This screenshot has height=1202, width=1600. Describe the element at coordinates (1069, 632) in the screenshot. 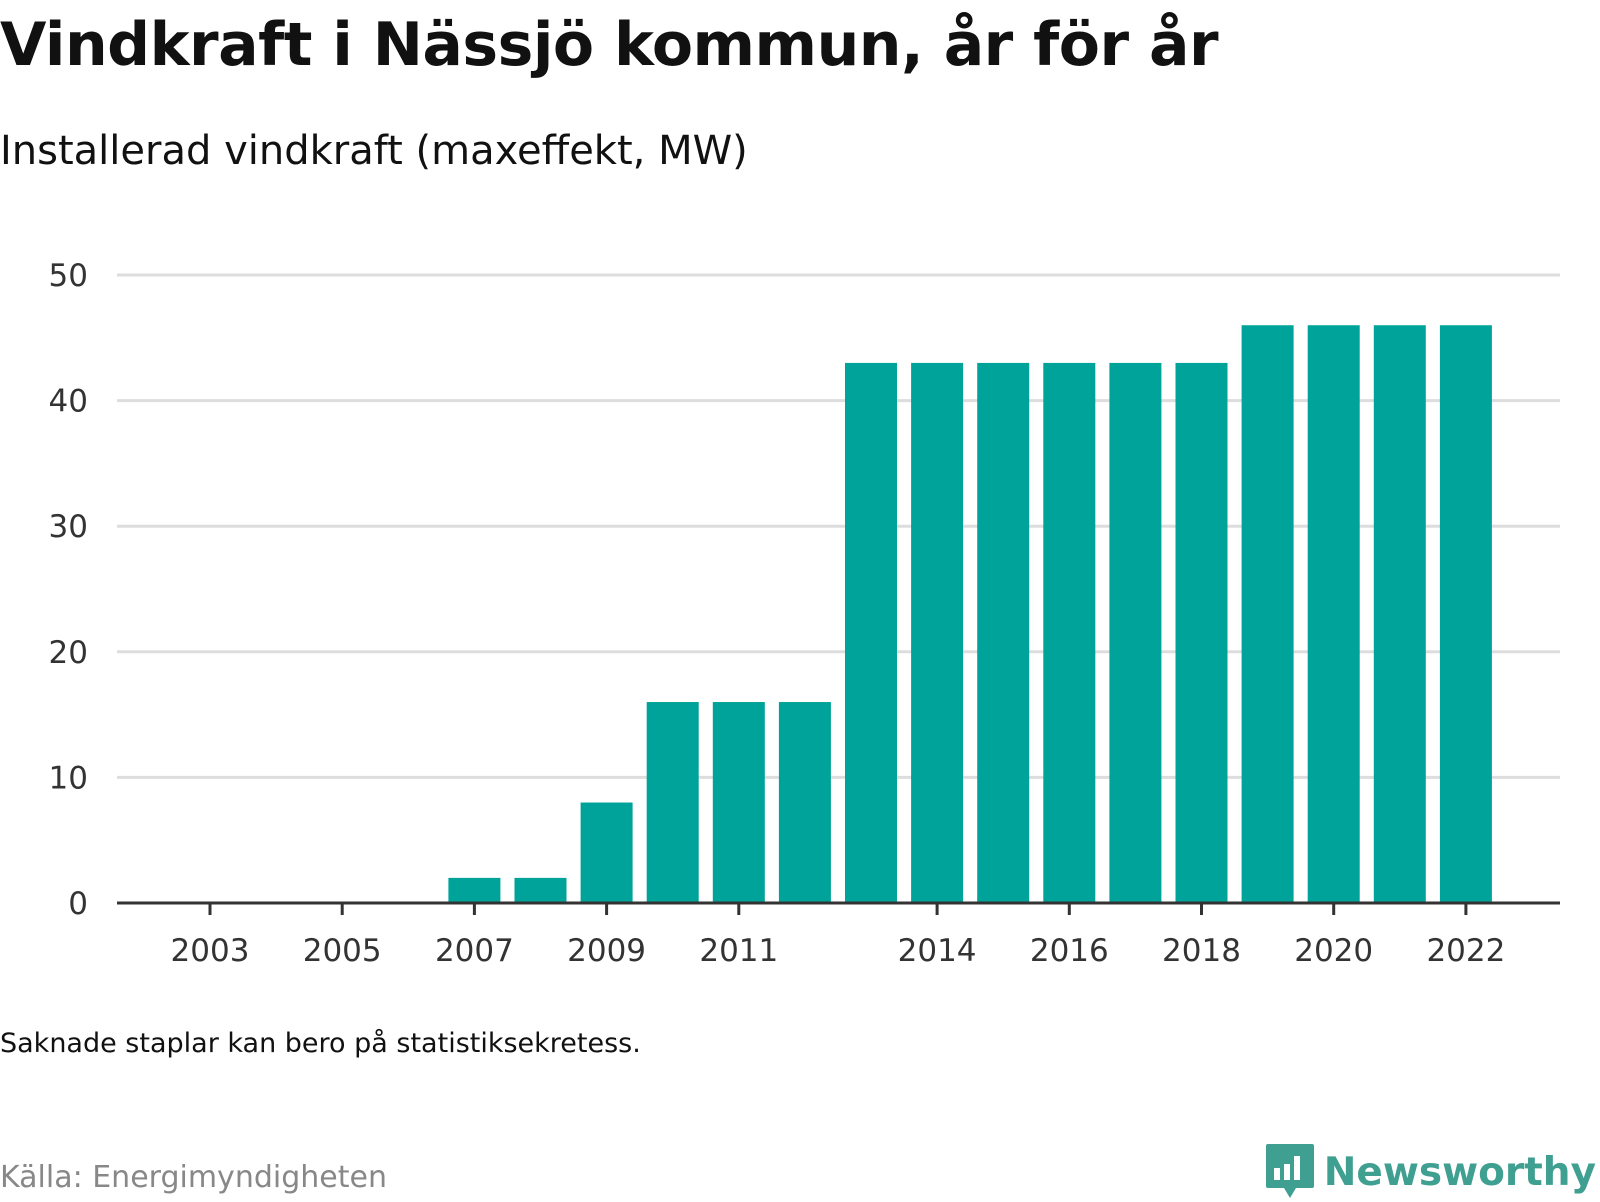

I see `bar-2016` at that location.